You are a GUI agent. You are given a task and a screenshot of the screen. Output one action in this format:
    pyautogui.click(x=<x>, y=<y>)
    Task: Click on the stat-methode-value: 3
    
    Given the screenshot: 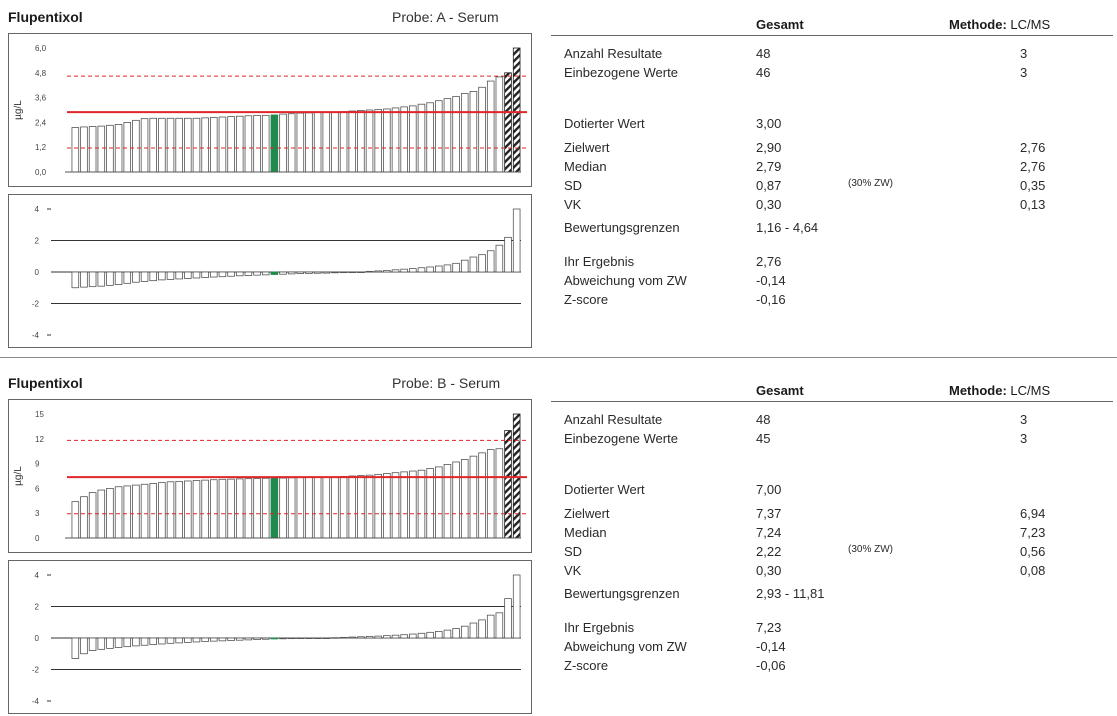 What is the action you would take?
    pyautogui.click(x=1024, y=53)
    